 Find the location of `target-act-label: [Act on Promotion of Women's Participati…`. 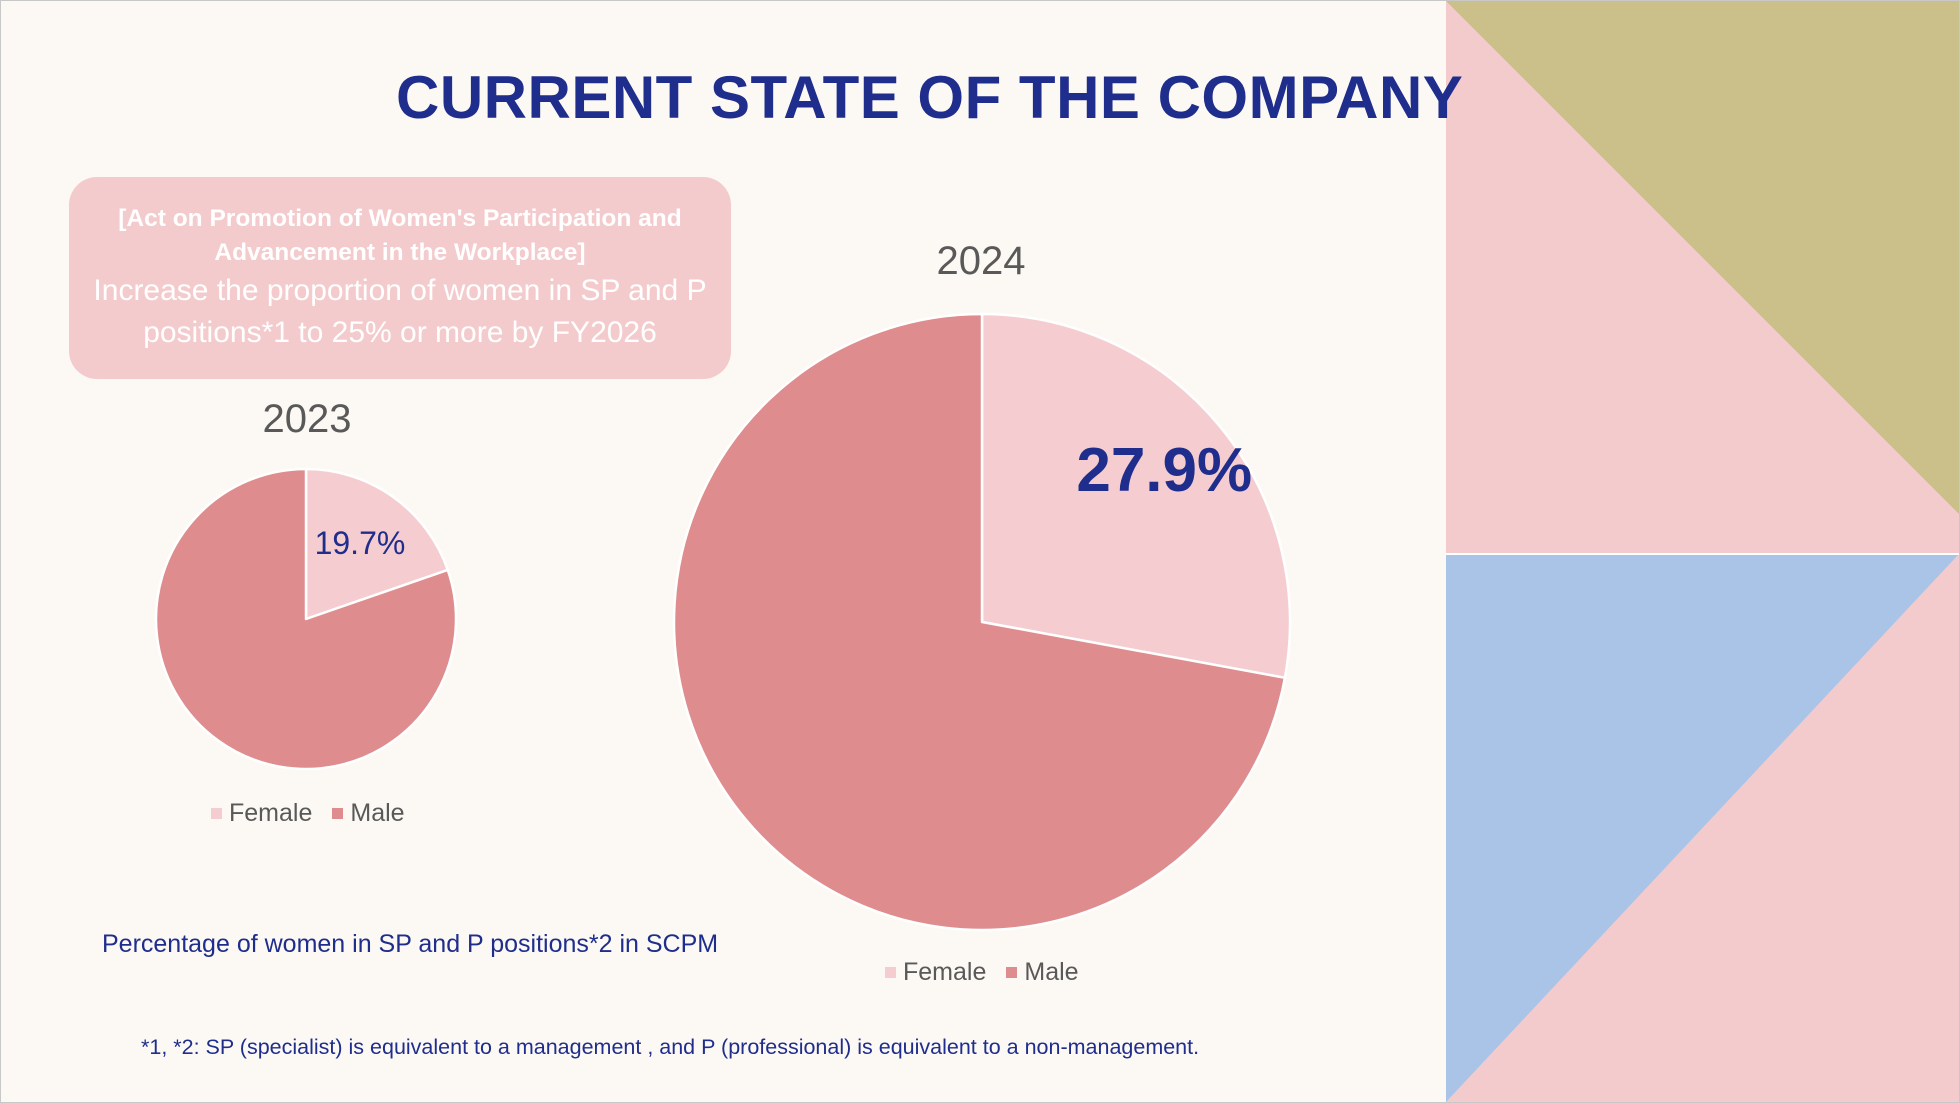

target-act-label: [Act on Promotion of Women's Participati… is located at coordinates (400, 235).